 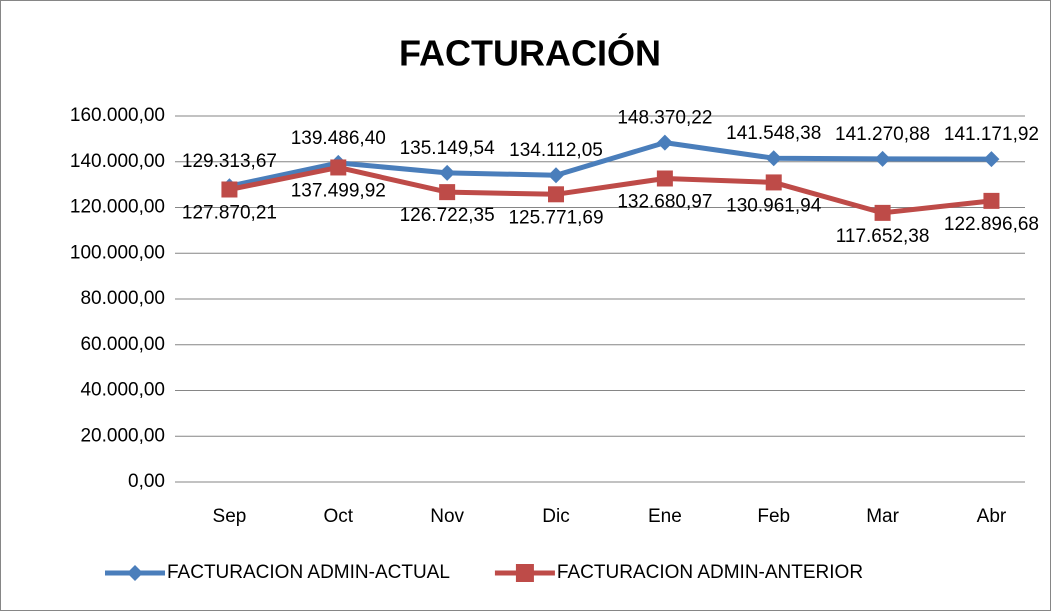 What do you see at coordinates (447, 215) in the screenshot?
I see `data-label: 126.722,35` at bounding box center [447, 215].